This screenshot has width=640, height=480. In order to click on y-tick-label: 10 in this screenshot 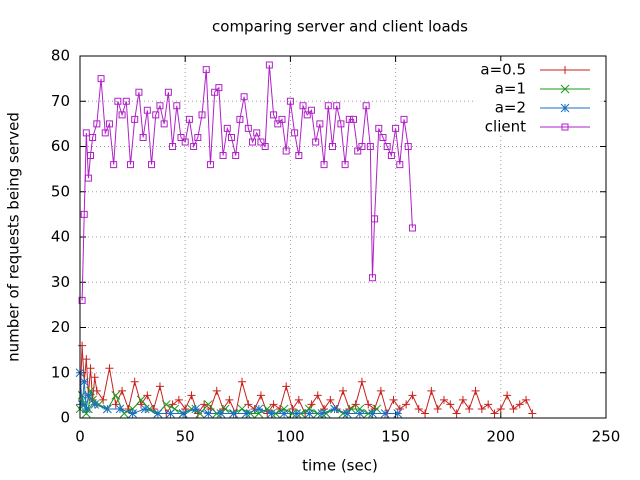, I will do `click(60, 372)`.